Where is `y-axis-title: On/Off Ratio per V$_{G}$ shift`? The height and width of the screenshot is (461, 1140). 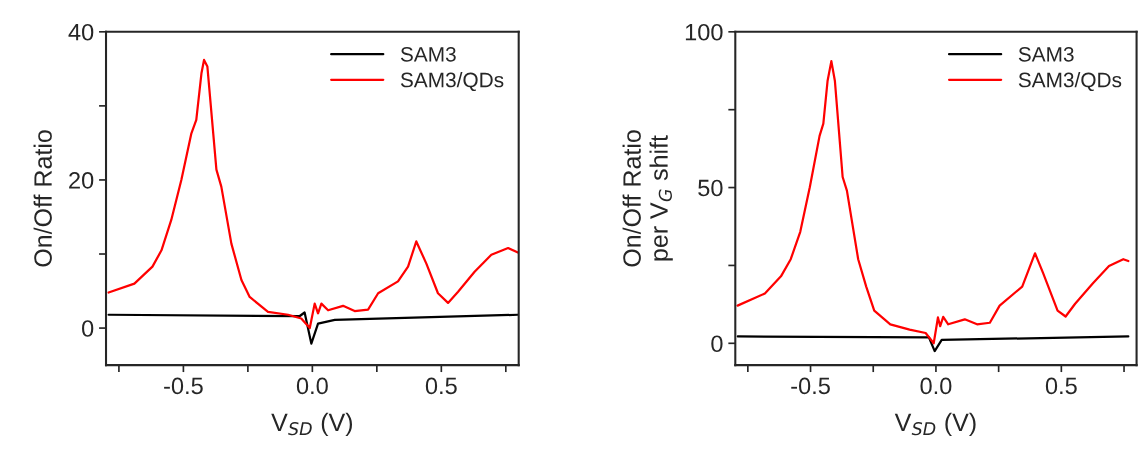
y-axis-title: On/Off Ratio per V$_{G}$ shift is located at coordinates (647, 198).